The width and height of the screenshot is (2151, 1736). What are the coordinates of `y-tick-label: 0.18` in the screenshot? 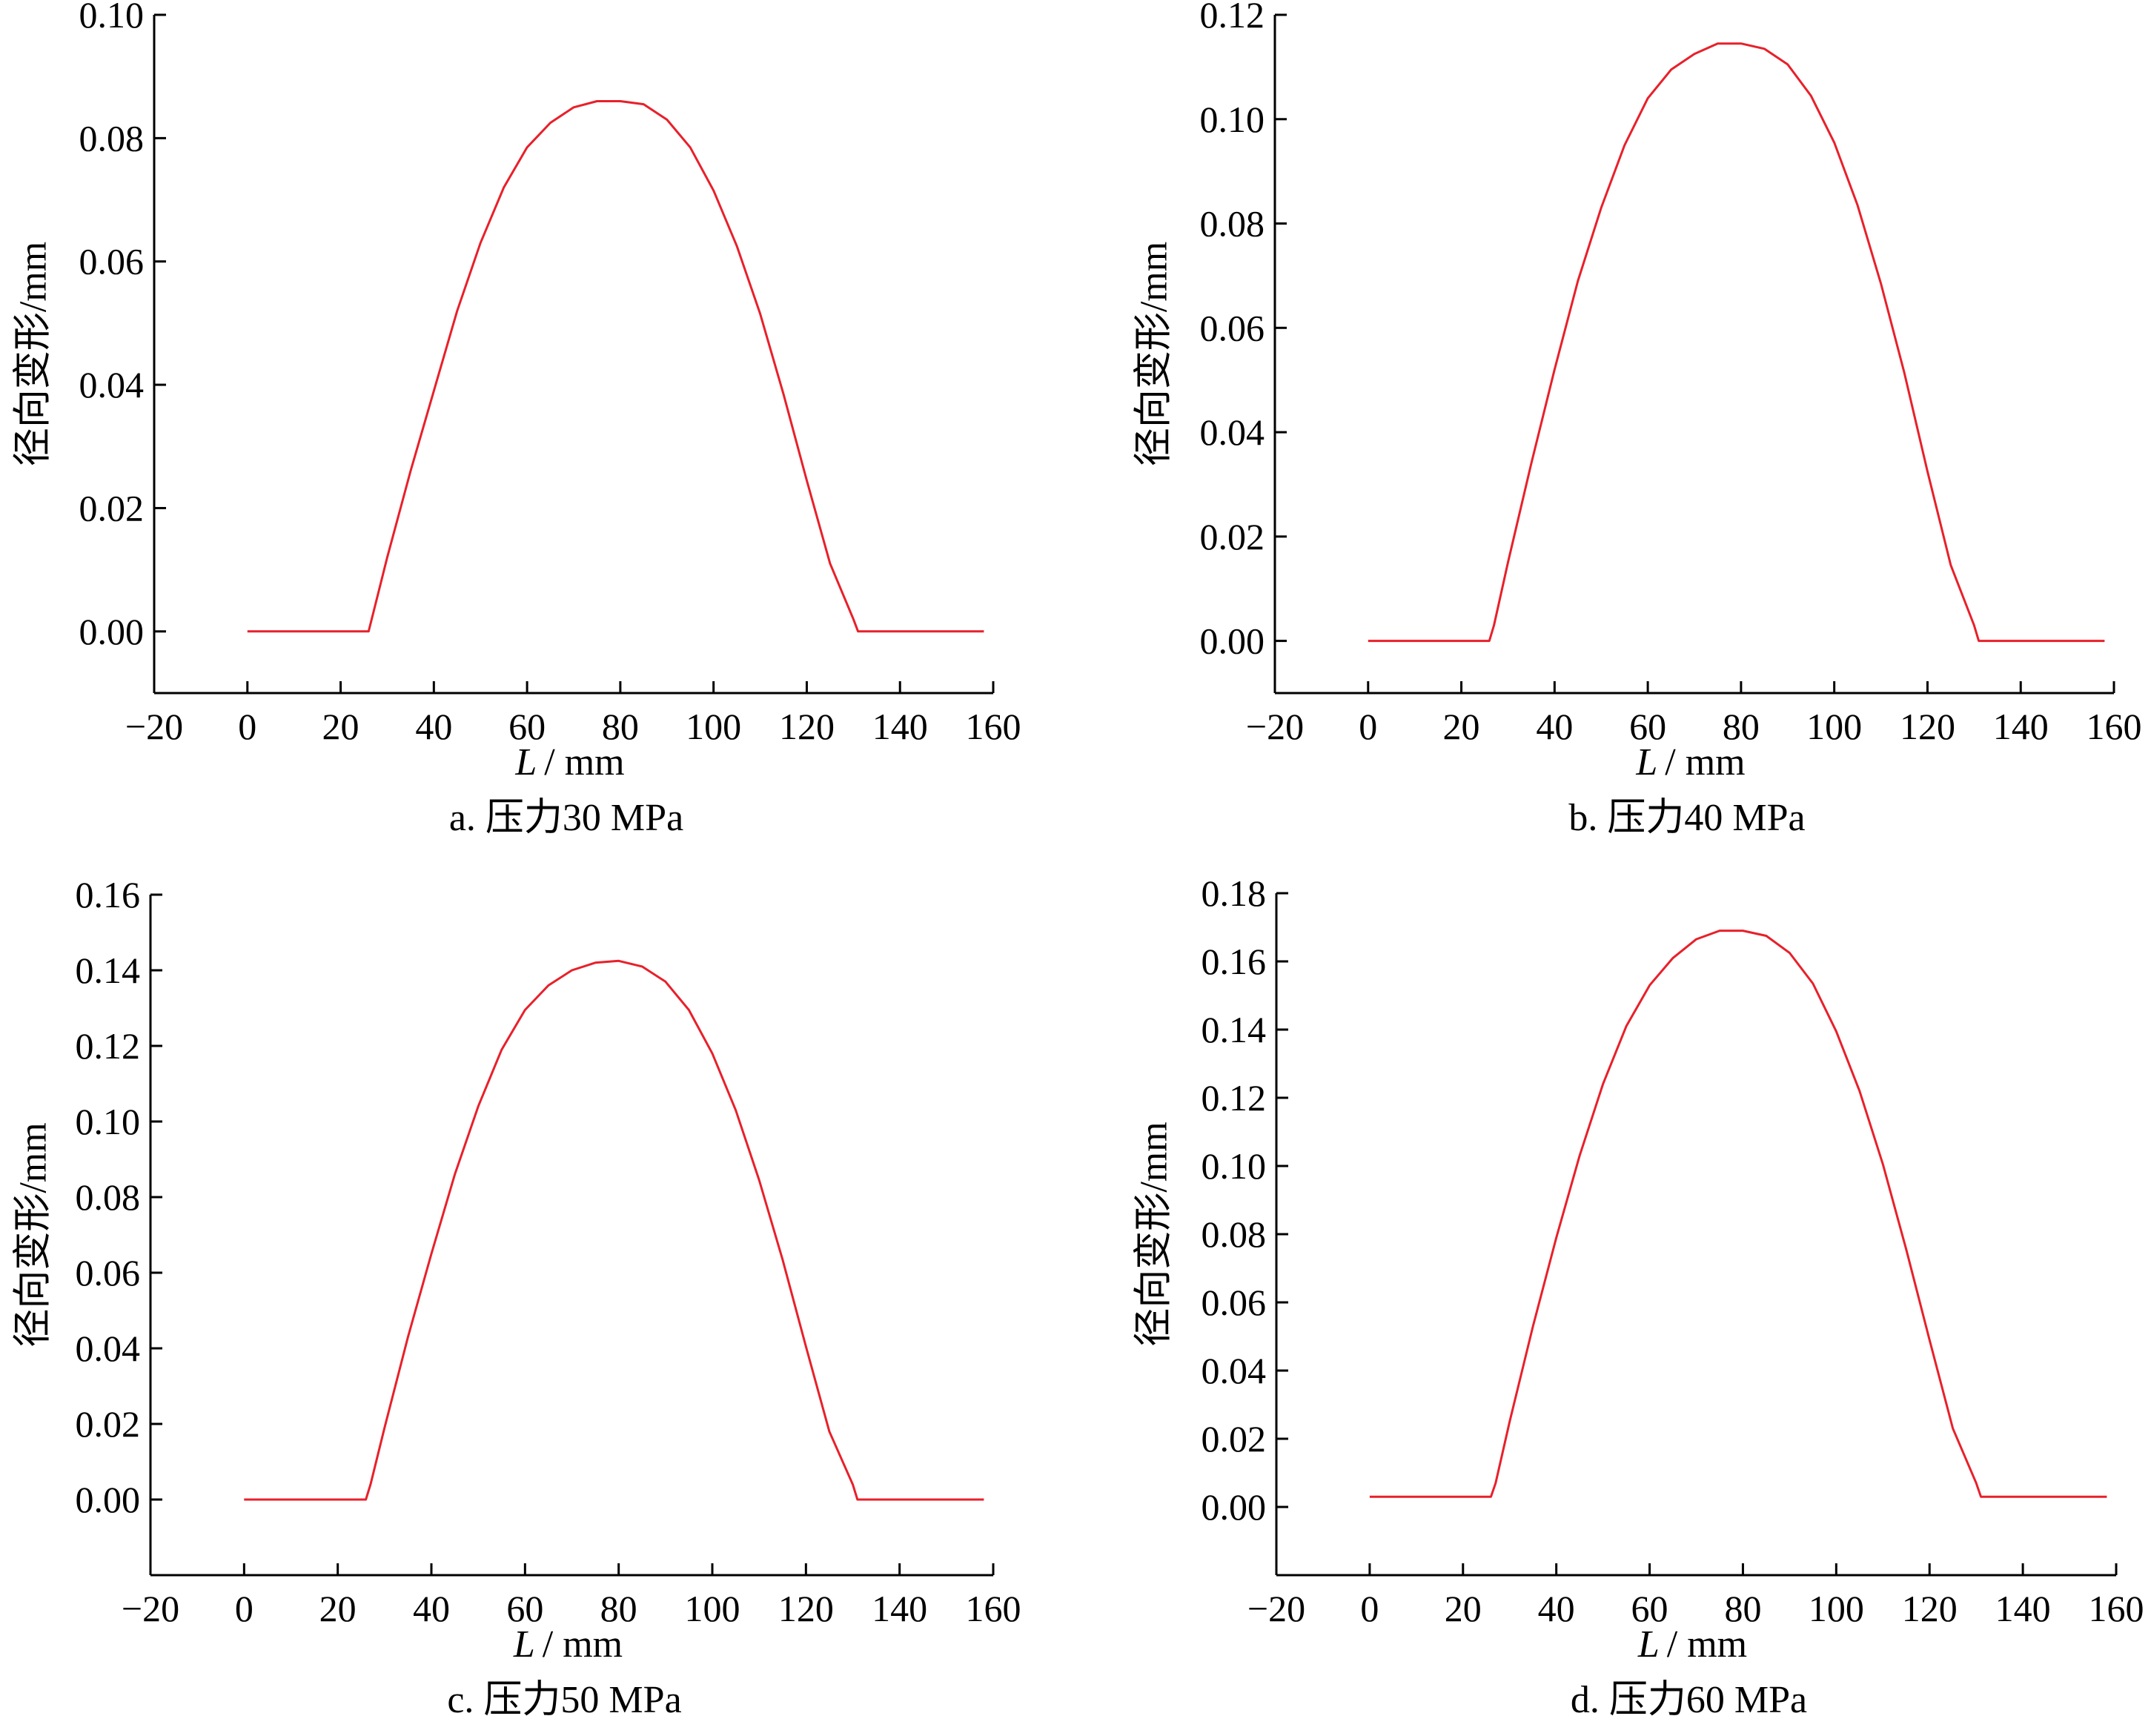 It's located at (1234, 893).